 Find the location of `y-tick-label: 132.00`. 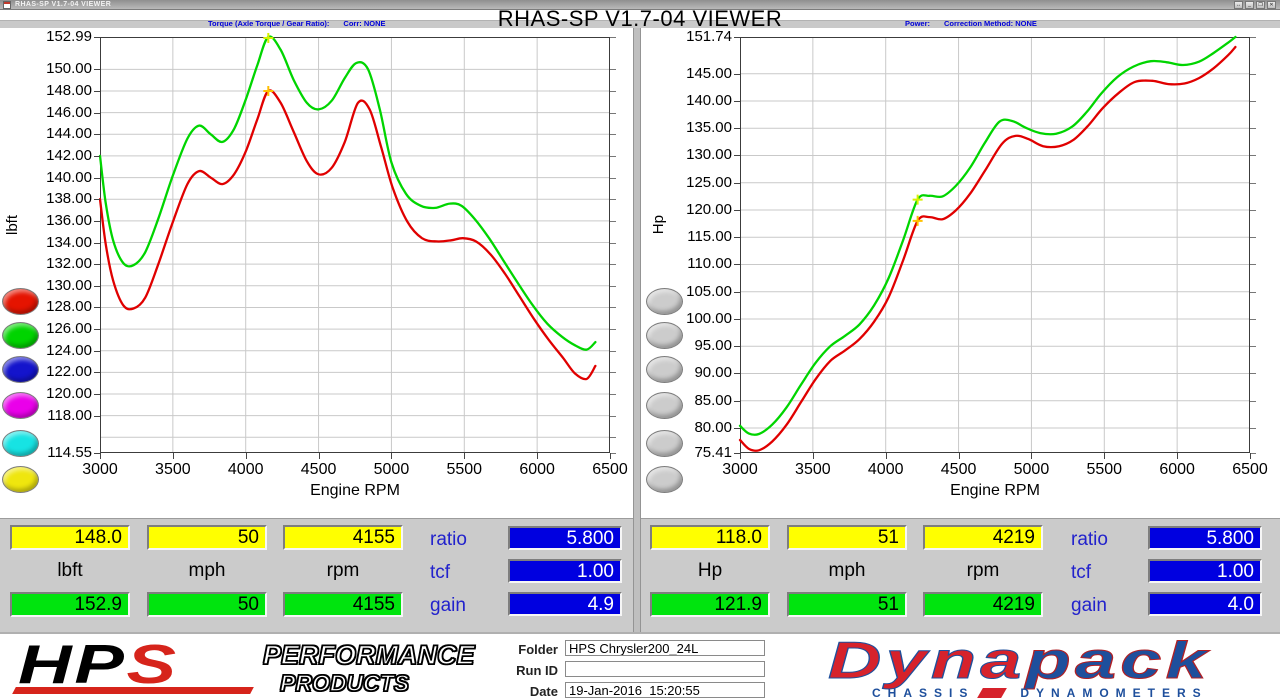

y-tick-label: 132.00 is located at coordinates (69, 264).